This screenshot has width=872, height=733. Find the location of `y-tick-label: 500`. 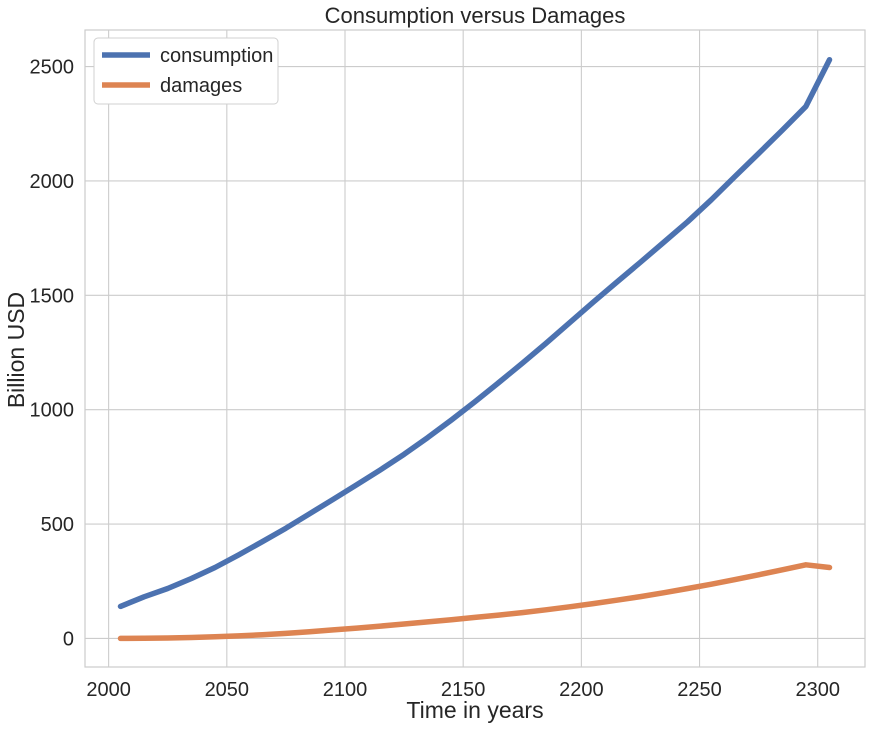

y-tick-label: 500 is located at coordinates (57, 525).